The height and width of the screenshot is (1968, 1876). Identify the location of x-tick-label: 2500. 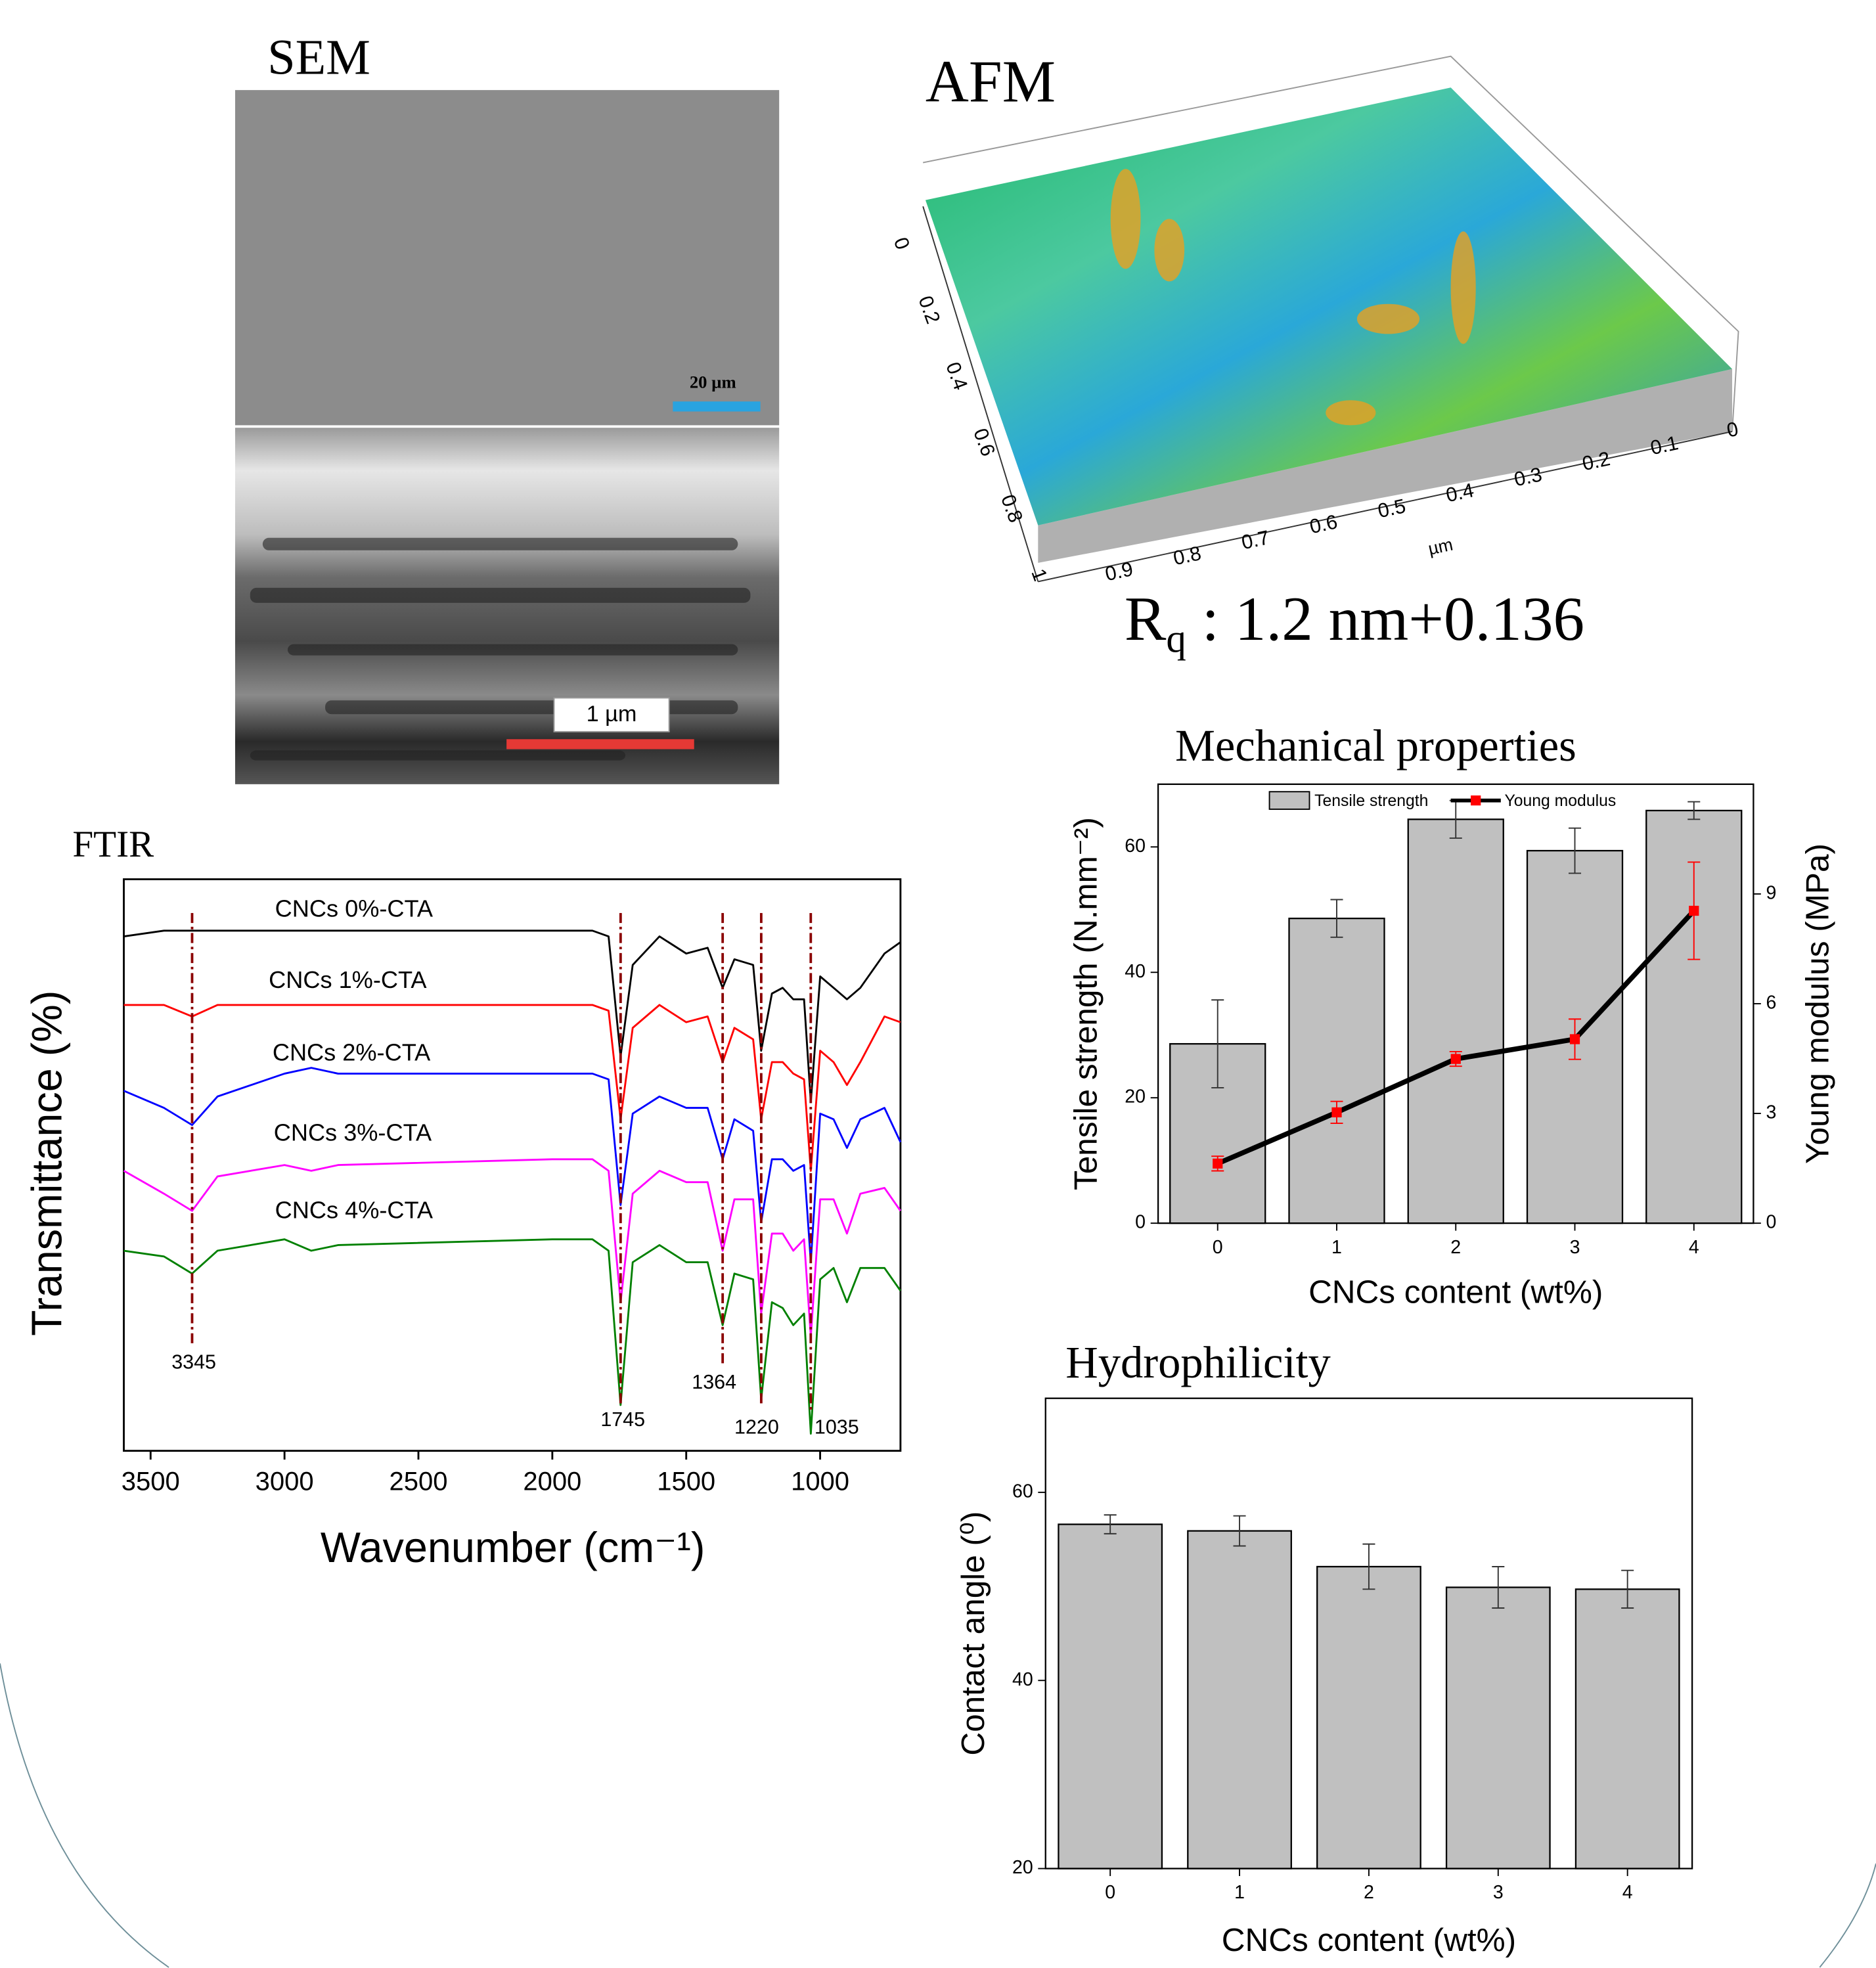
(419, 1482).